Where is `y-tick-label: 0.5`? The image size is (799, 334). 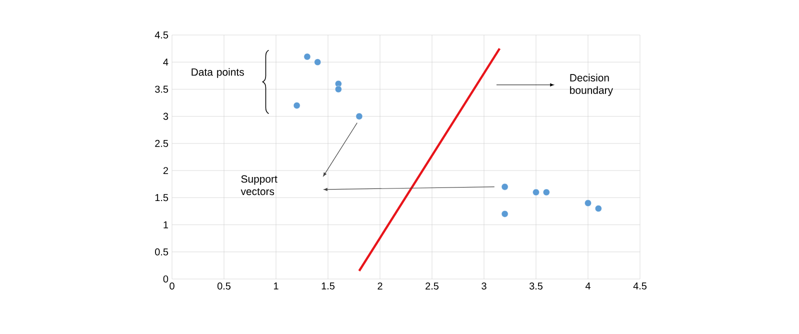
y-tick-label: 0.5 is located at coordinates (161, 252).